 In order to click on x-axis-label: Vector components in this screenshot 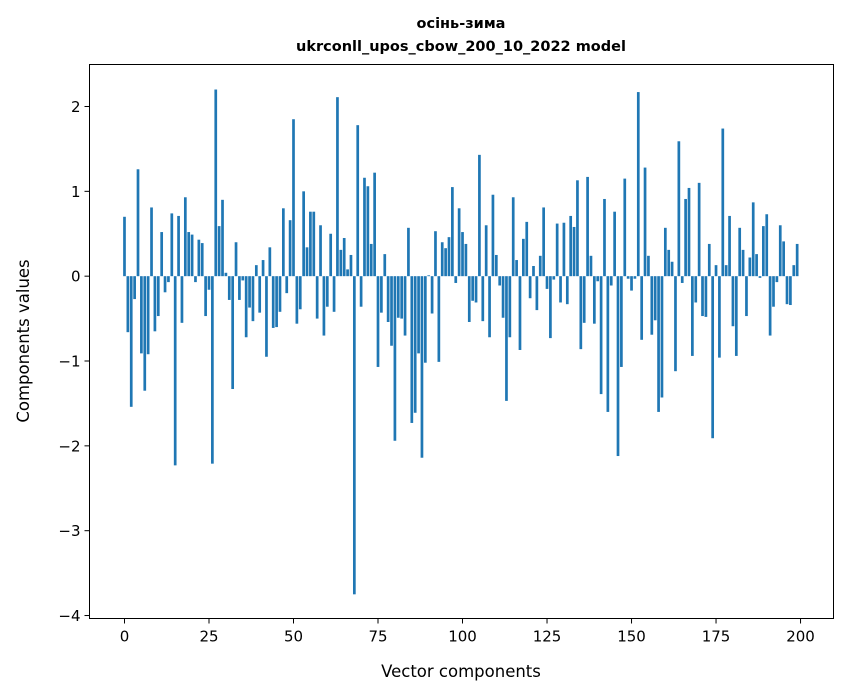, I will do `click(461, 671)`.